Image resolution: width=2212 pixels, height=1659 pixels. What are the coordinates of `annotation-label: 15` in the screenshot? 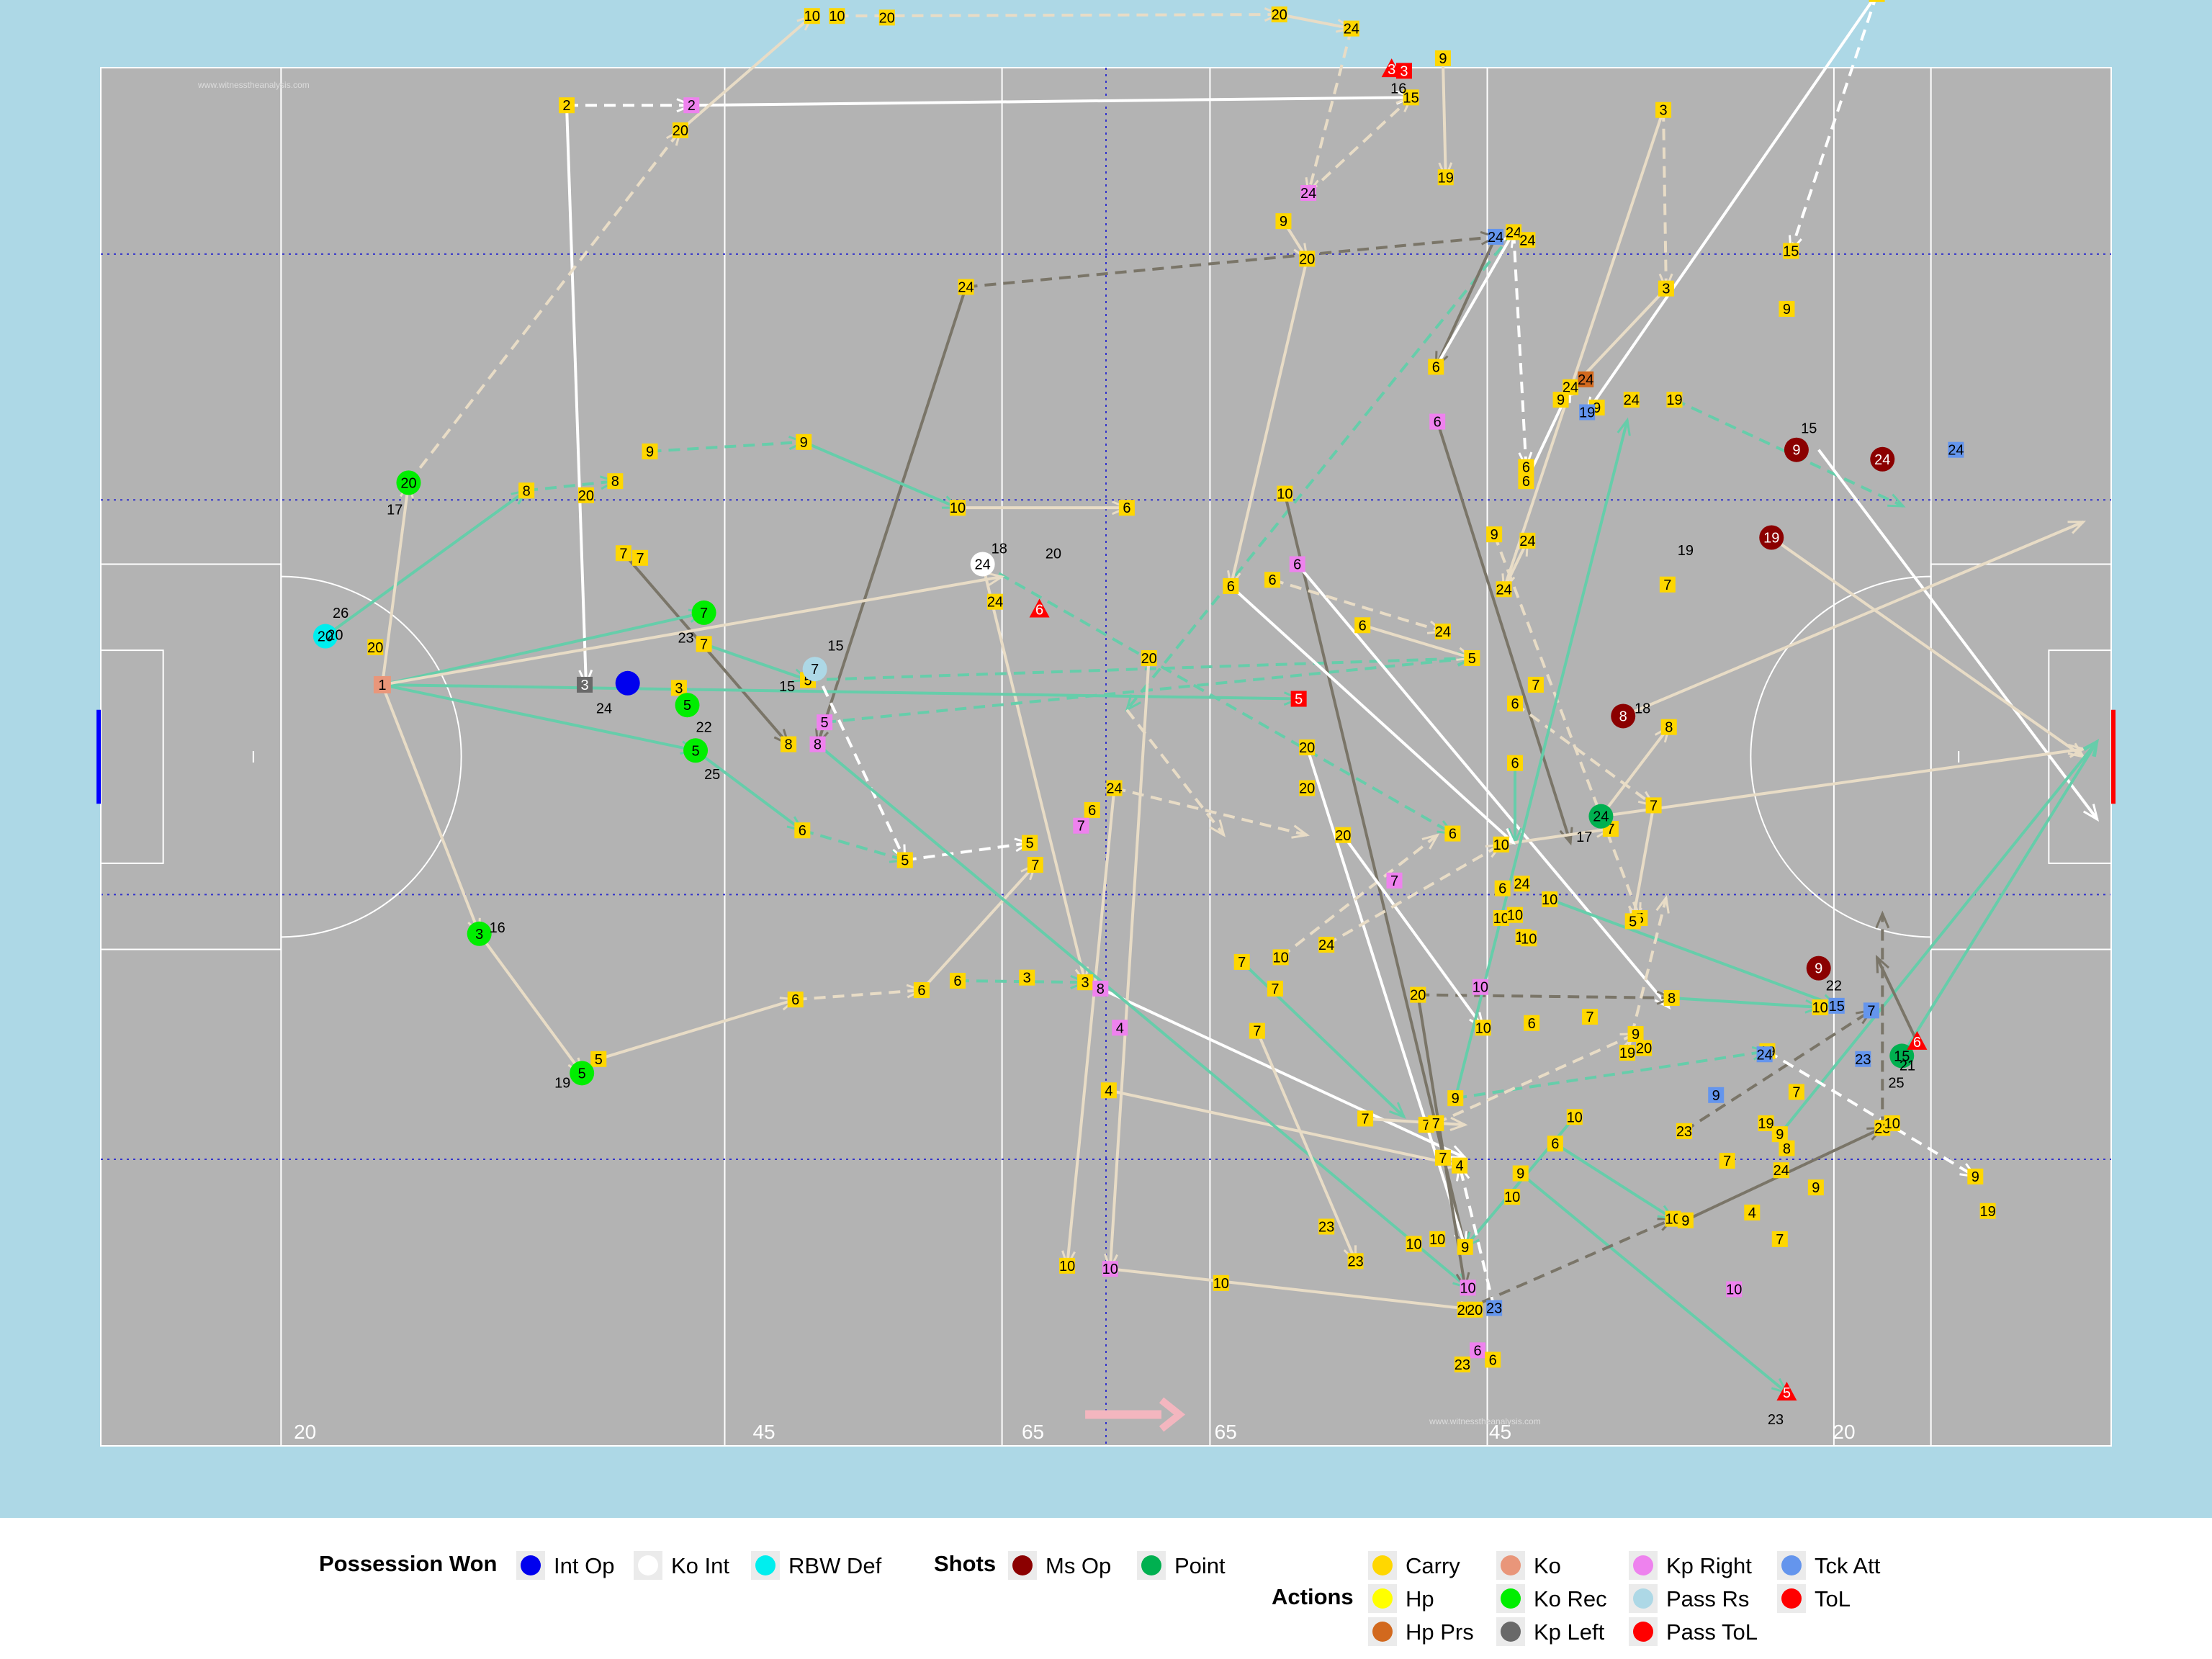 It's located at (1809, 429).